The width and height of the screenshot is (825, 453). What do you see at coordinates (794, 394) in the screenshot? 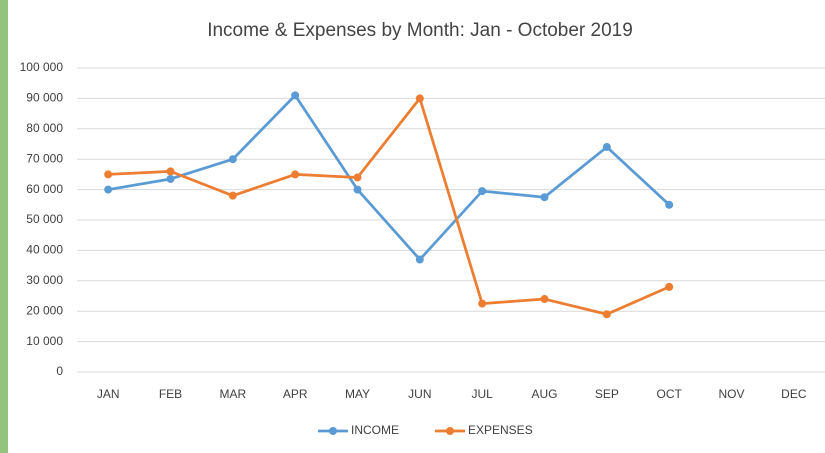
I see `x-tick-label: DEC` at bounding box center [794, 394].